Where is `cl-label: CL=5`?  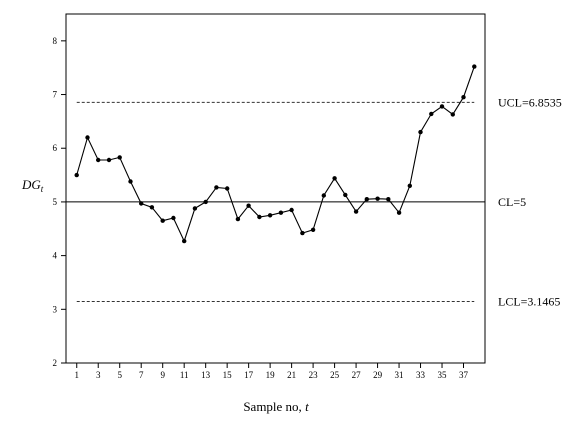 cl-label: CL=5 is located at coordinates (512, 202).